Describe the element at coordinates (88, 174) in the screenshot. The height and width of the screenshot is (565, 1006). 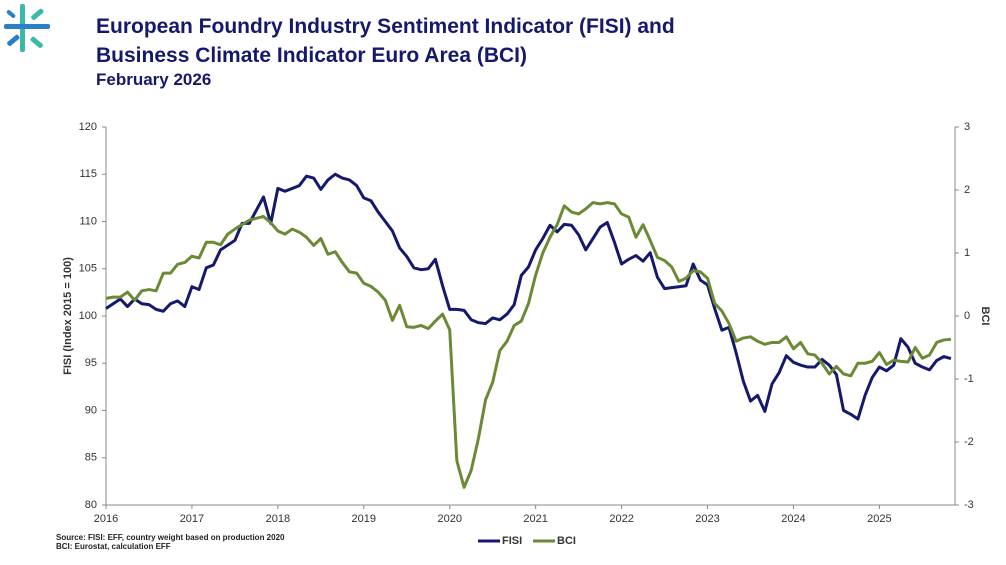
I see `y-tick-label: 115` at that location.